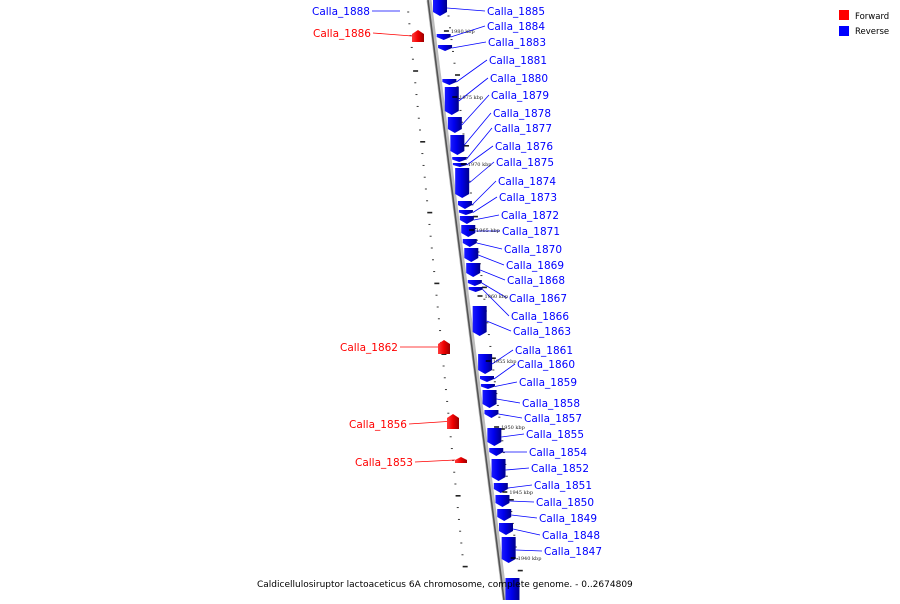  Describe the element at coordinates (568, 519) in the screenshot. I see `gene-label-calla-1849: Calla_1849` at that location.